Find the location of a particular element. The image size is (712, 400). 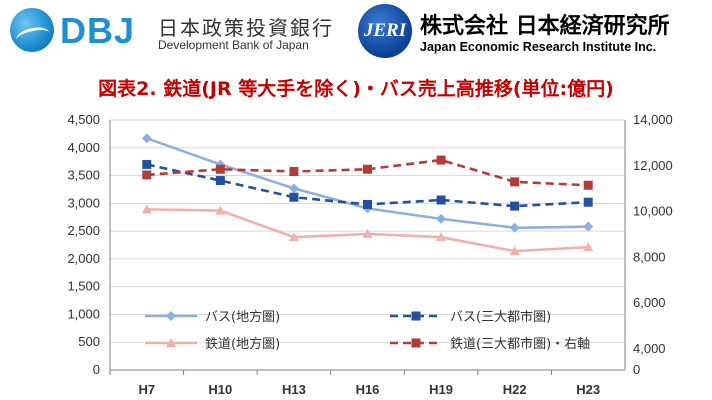

y-left-tick-label: 2,000 is located at coordinates (83, 258).